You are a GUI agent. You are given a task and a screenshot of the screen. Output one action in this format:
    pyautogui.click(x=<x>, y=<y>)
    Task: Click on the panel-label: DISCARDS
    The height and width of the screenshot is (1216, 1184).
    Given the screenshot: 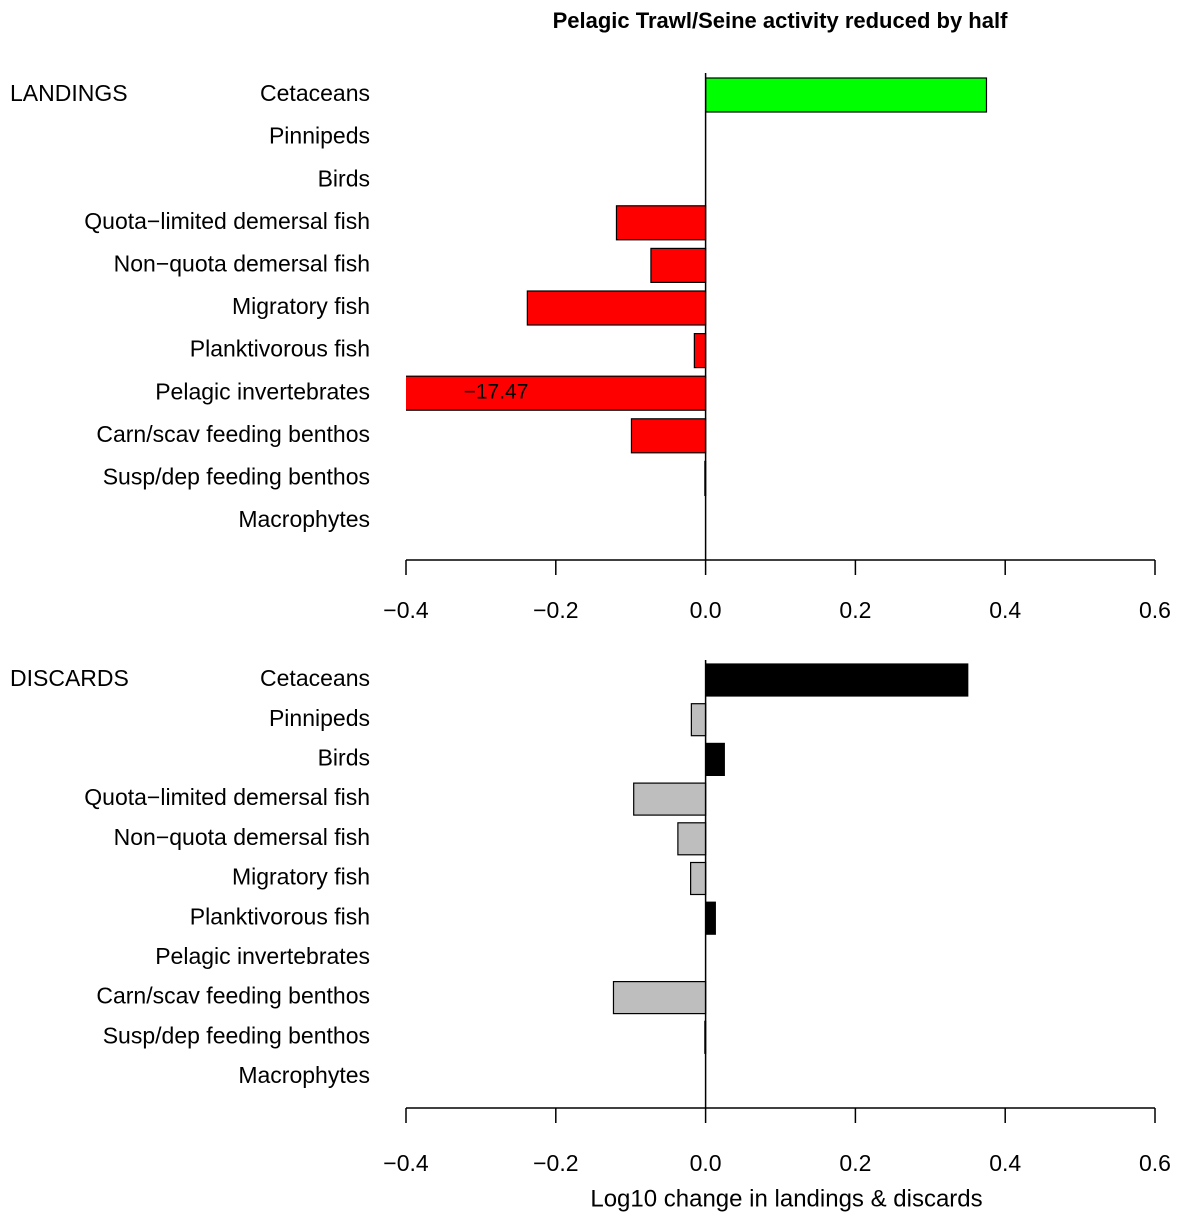 What is the action you would take?
    pyautogui.click(x=69, y=678)
    